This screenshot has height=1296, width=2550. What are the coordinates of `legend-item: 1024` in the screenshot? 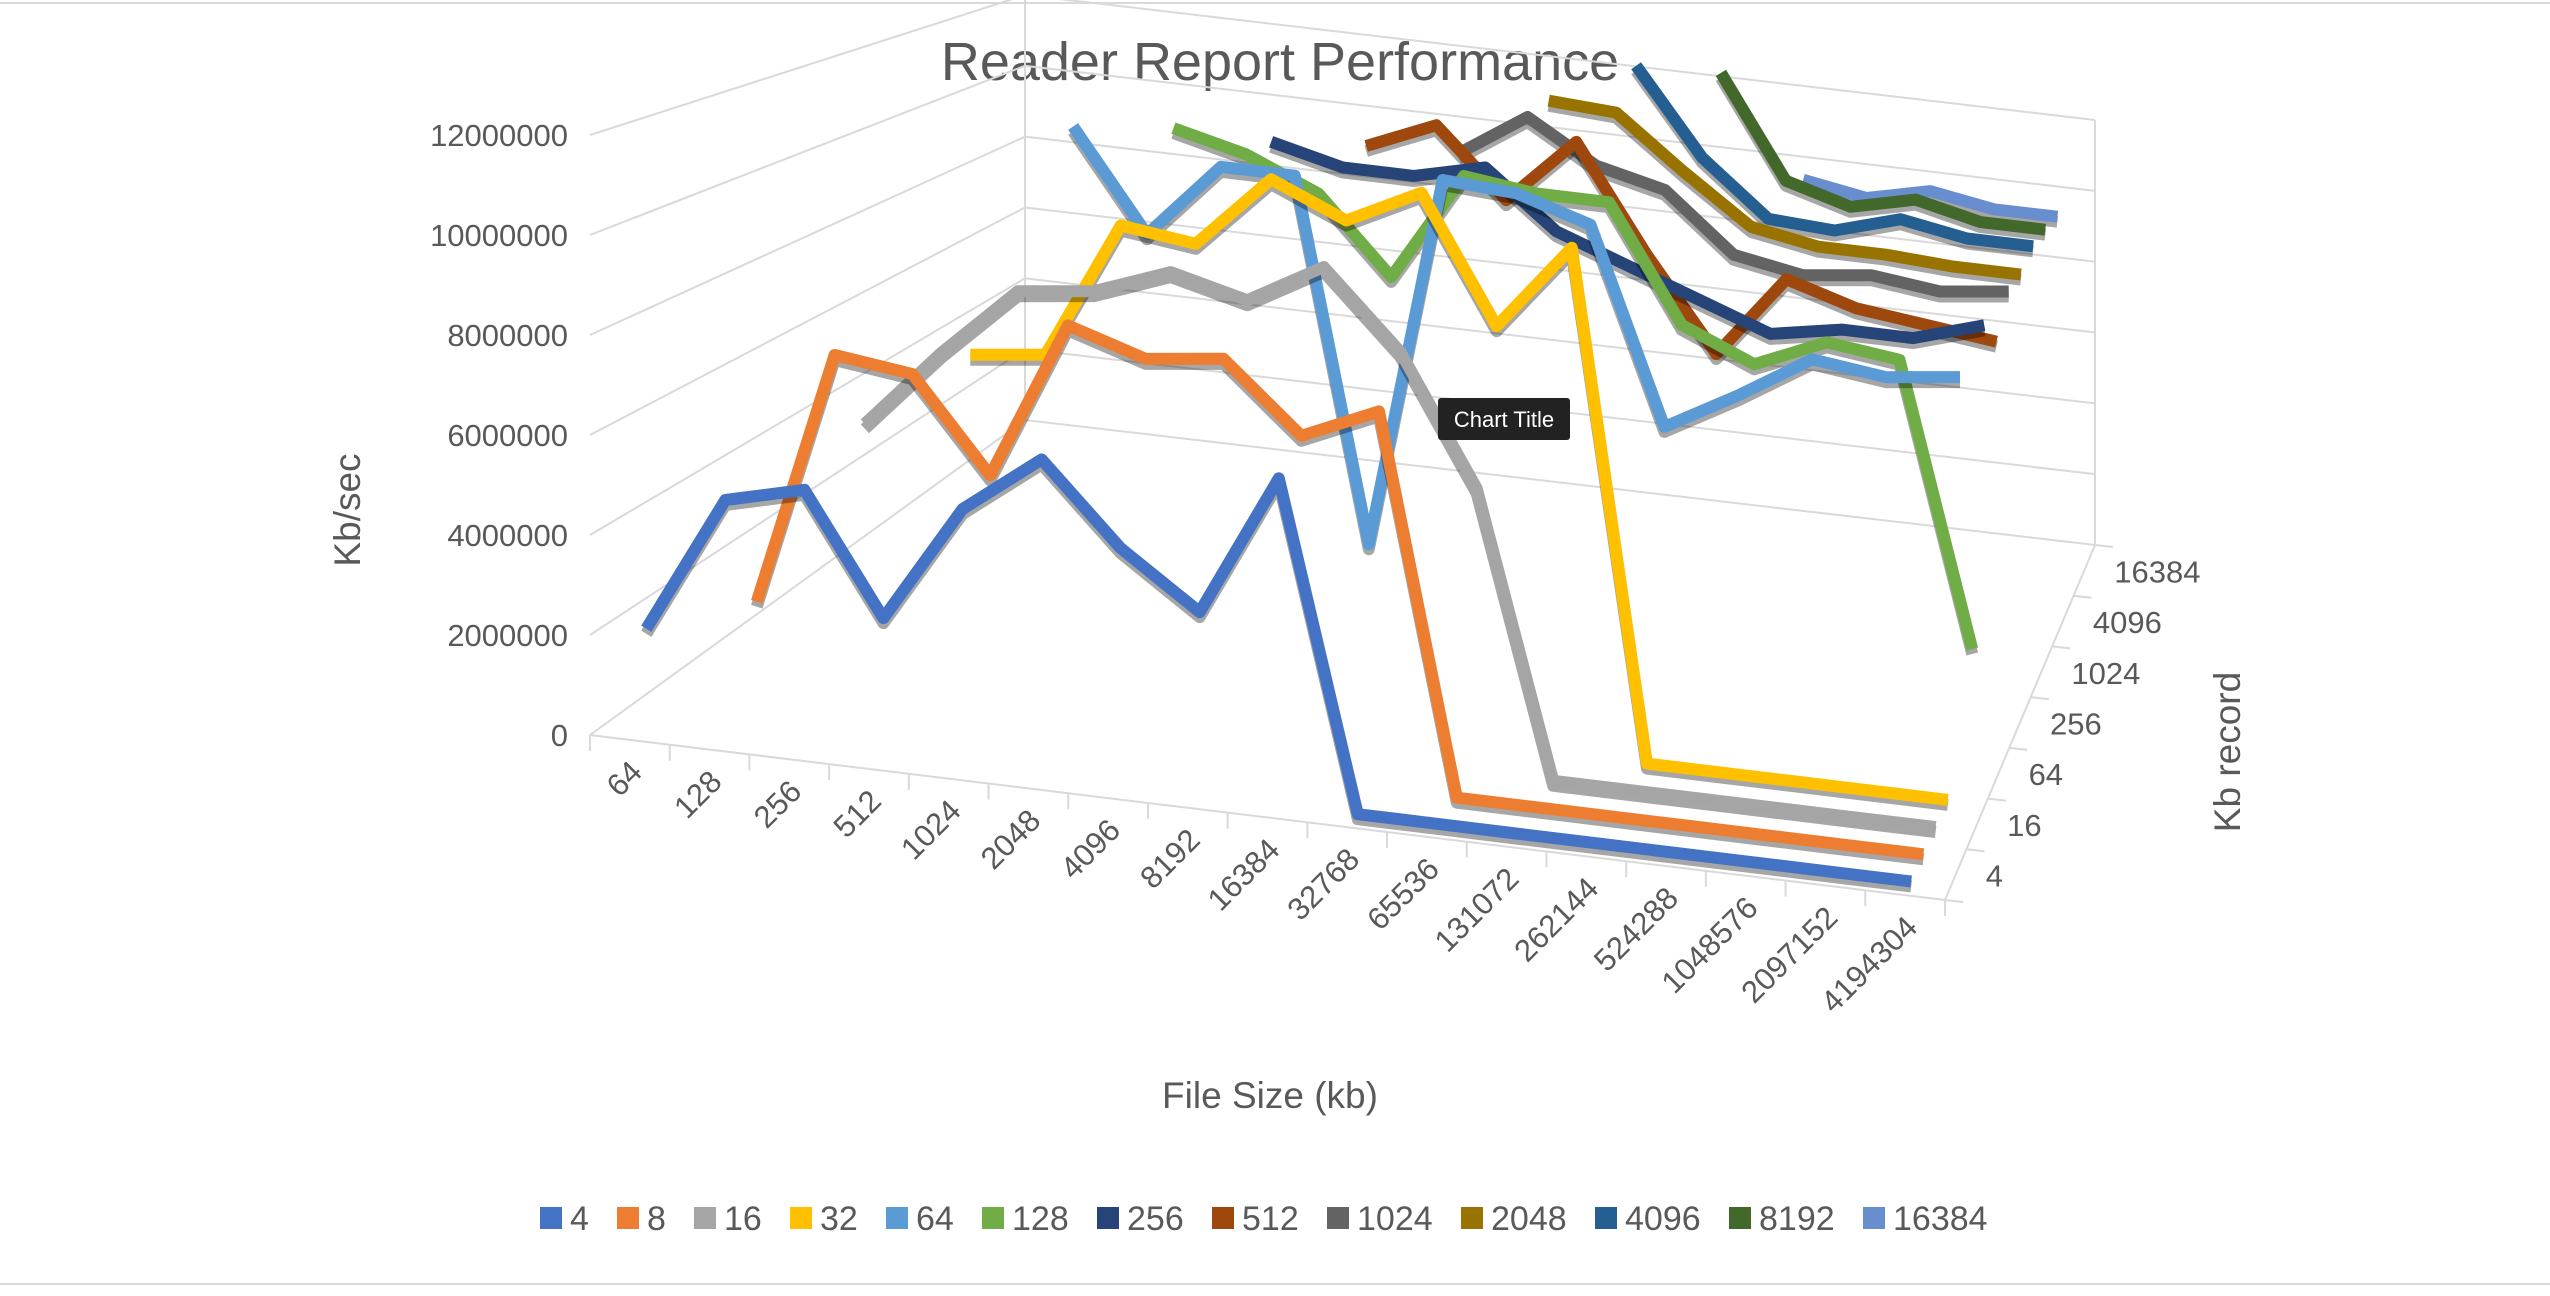 It's located at (1380, 1219).